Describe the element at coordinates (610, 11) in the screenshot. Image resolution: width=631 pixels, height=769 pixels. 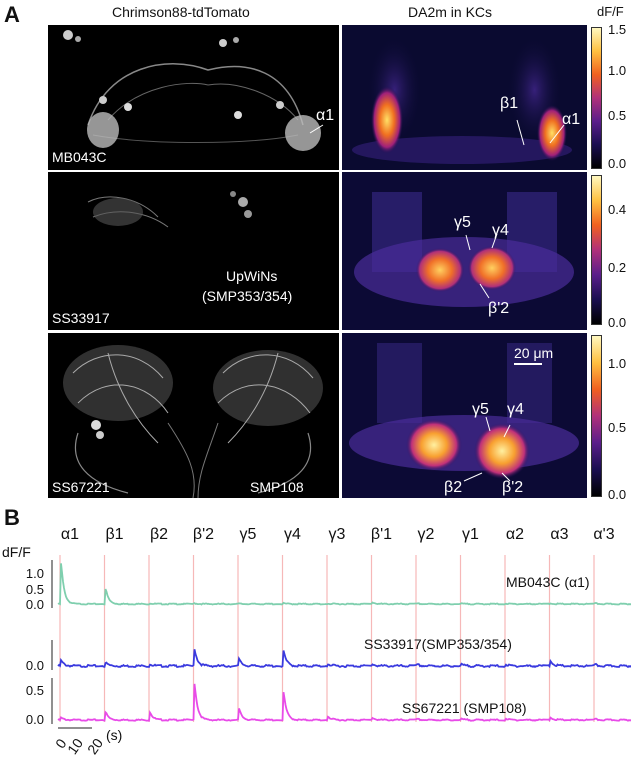
I see `colorbar-unit: dF/F` at that location.